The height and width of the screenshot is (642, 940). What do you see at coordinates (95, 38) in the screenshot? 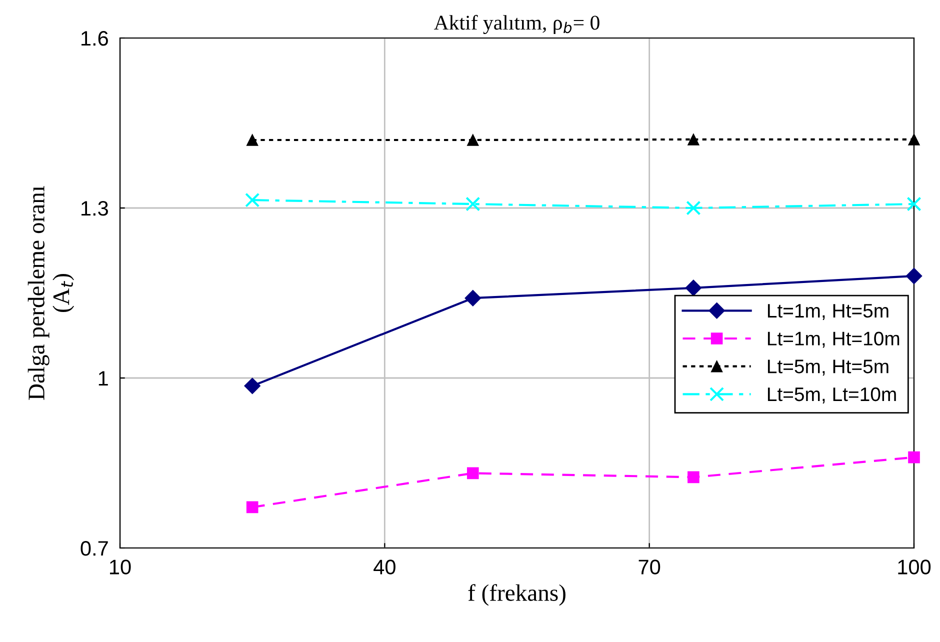
I see `y-tick-label: 1.6` at bounding box center [95, 38].